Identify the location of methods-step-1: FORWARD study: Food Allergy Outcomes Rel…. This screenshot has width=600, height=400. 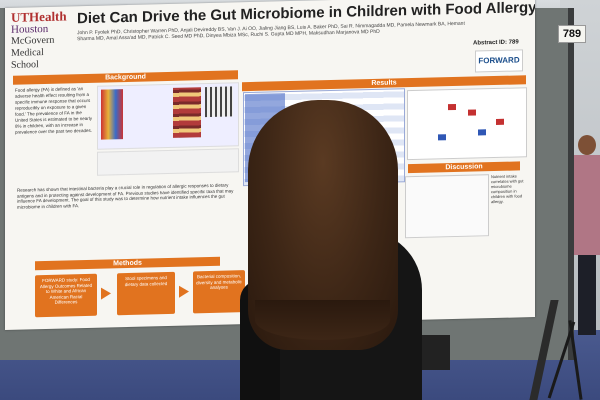
(66, 295).